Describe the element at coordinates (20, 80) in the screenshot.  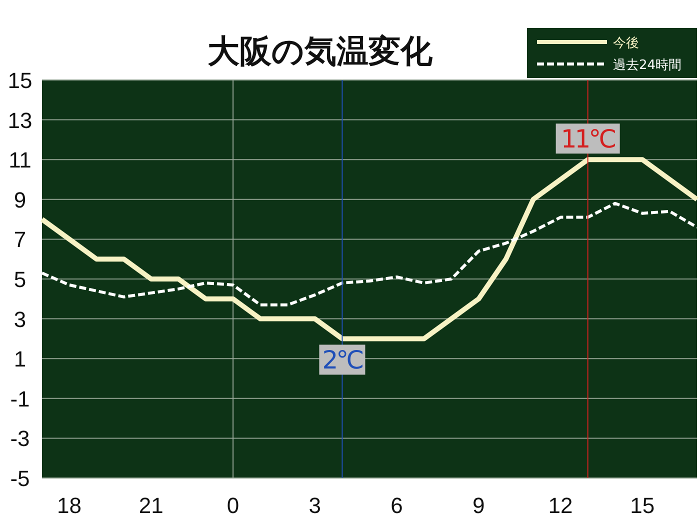
I see `y-tick-label: 15` at that location.